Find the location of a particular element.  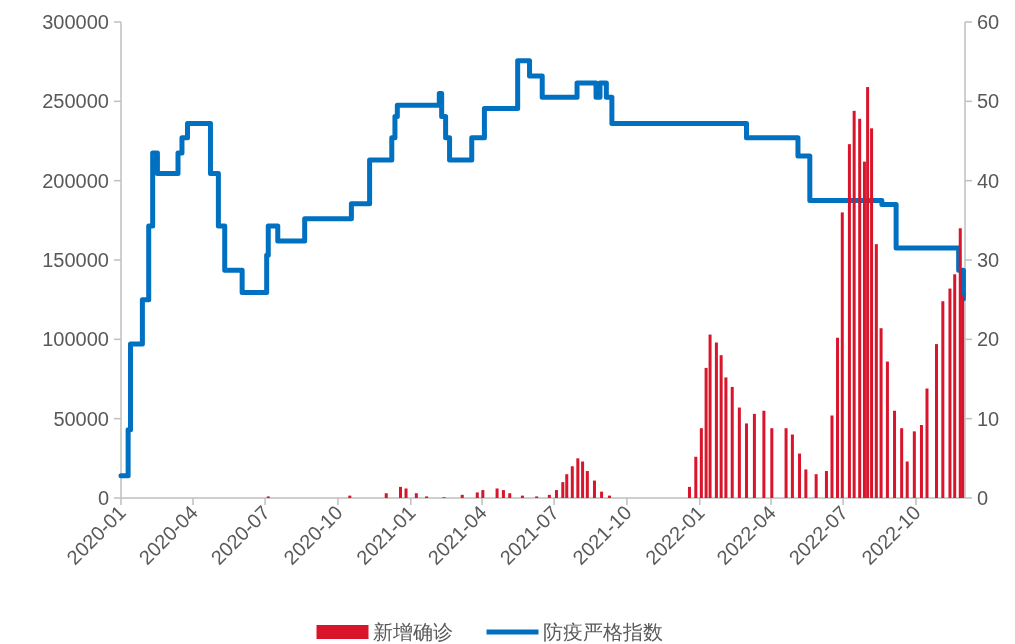

legend-label: 防疫严格指数 is located at coordinates (602, 632).